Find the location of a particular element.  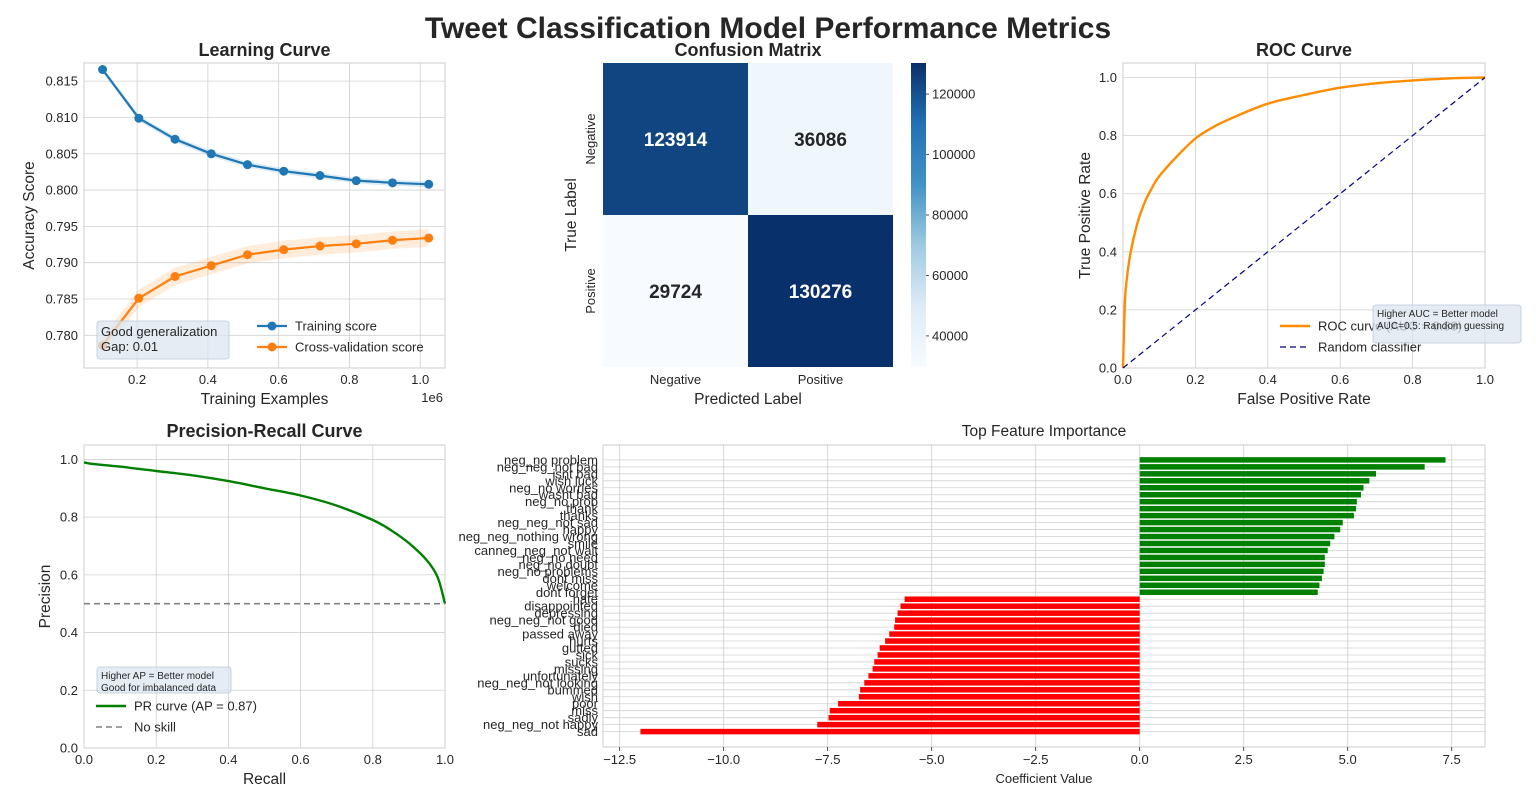

colorbar-tick-label: 80000 is located at coordinates (950, 215).